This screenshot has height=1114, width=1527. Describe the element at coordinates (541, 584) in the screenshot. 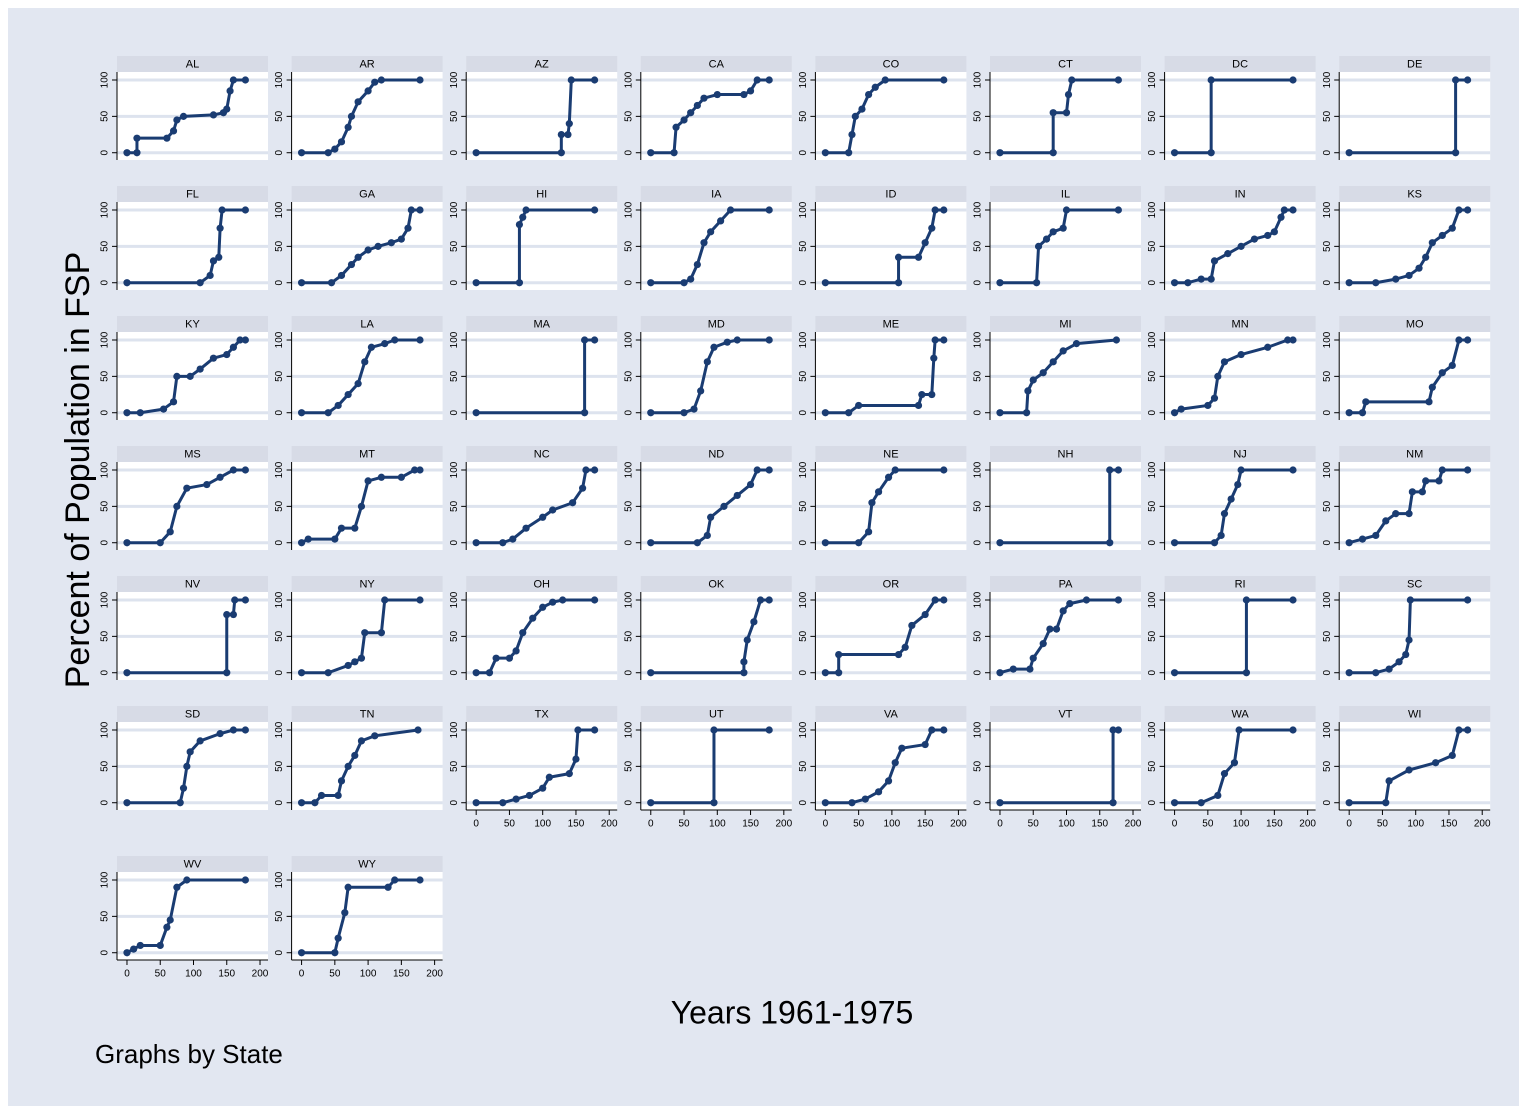

I see `panel-title: OH` at that location.